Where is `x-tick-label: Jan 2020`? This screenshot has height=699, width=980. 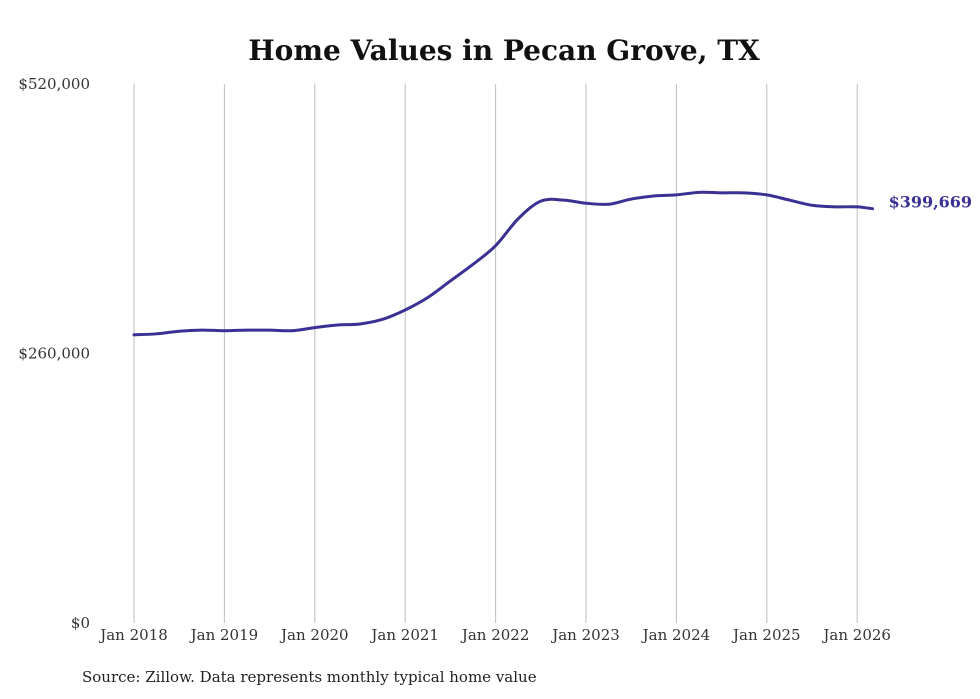 x-tick-label: Jan 2020 is located at coordinates (314, 635).